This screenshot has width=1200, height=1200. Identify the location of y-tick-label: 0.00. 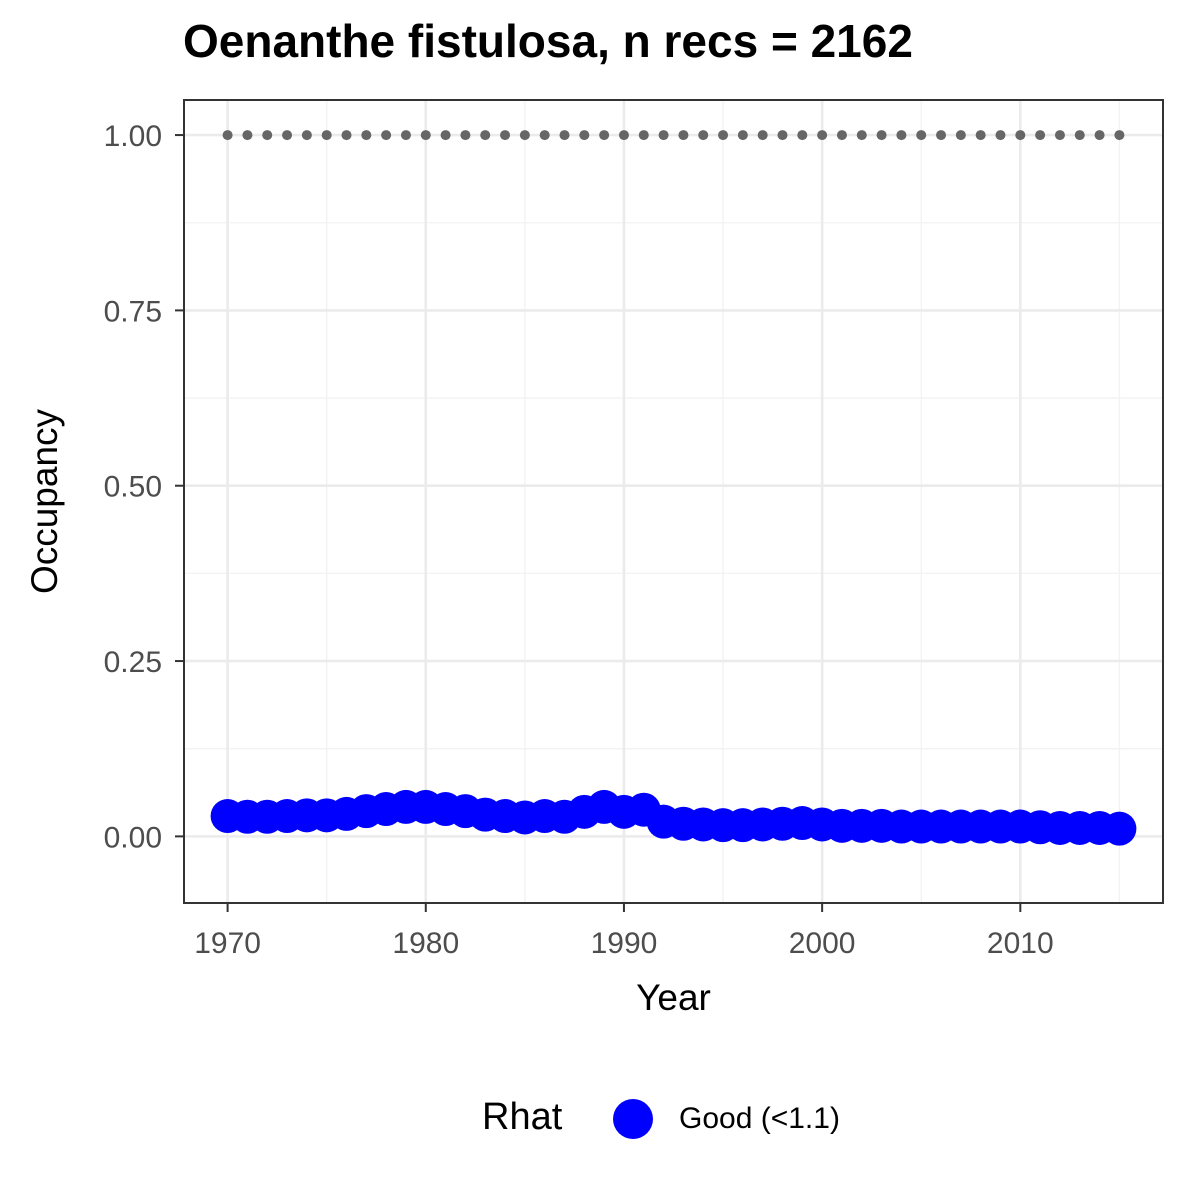
(133, 837).